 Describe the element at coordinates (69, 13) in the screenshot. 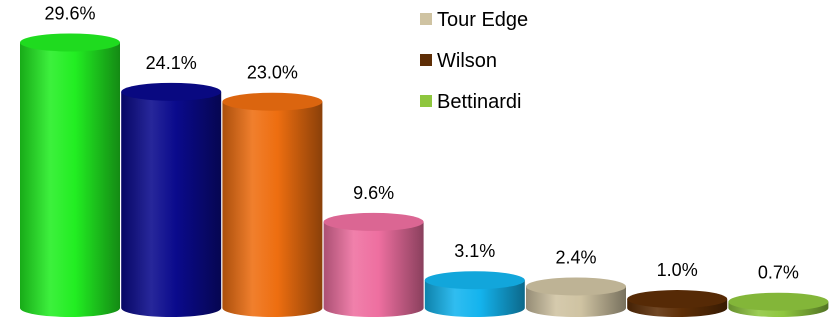

I see `data-label: 29.6%` at that location.